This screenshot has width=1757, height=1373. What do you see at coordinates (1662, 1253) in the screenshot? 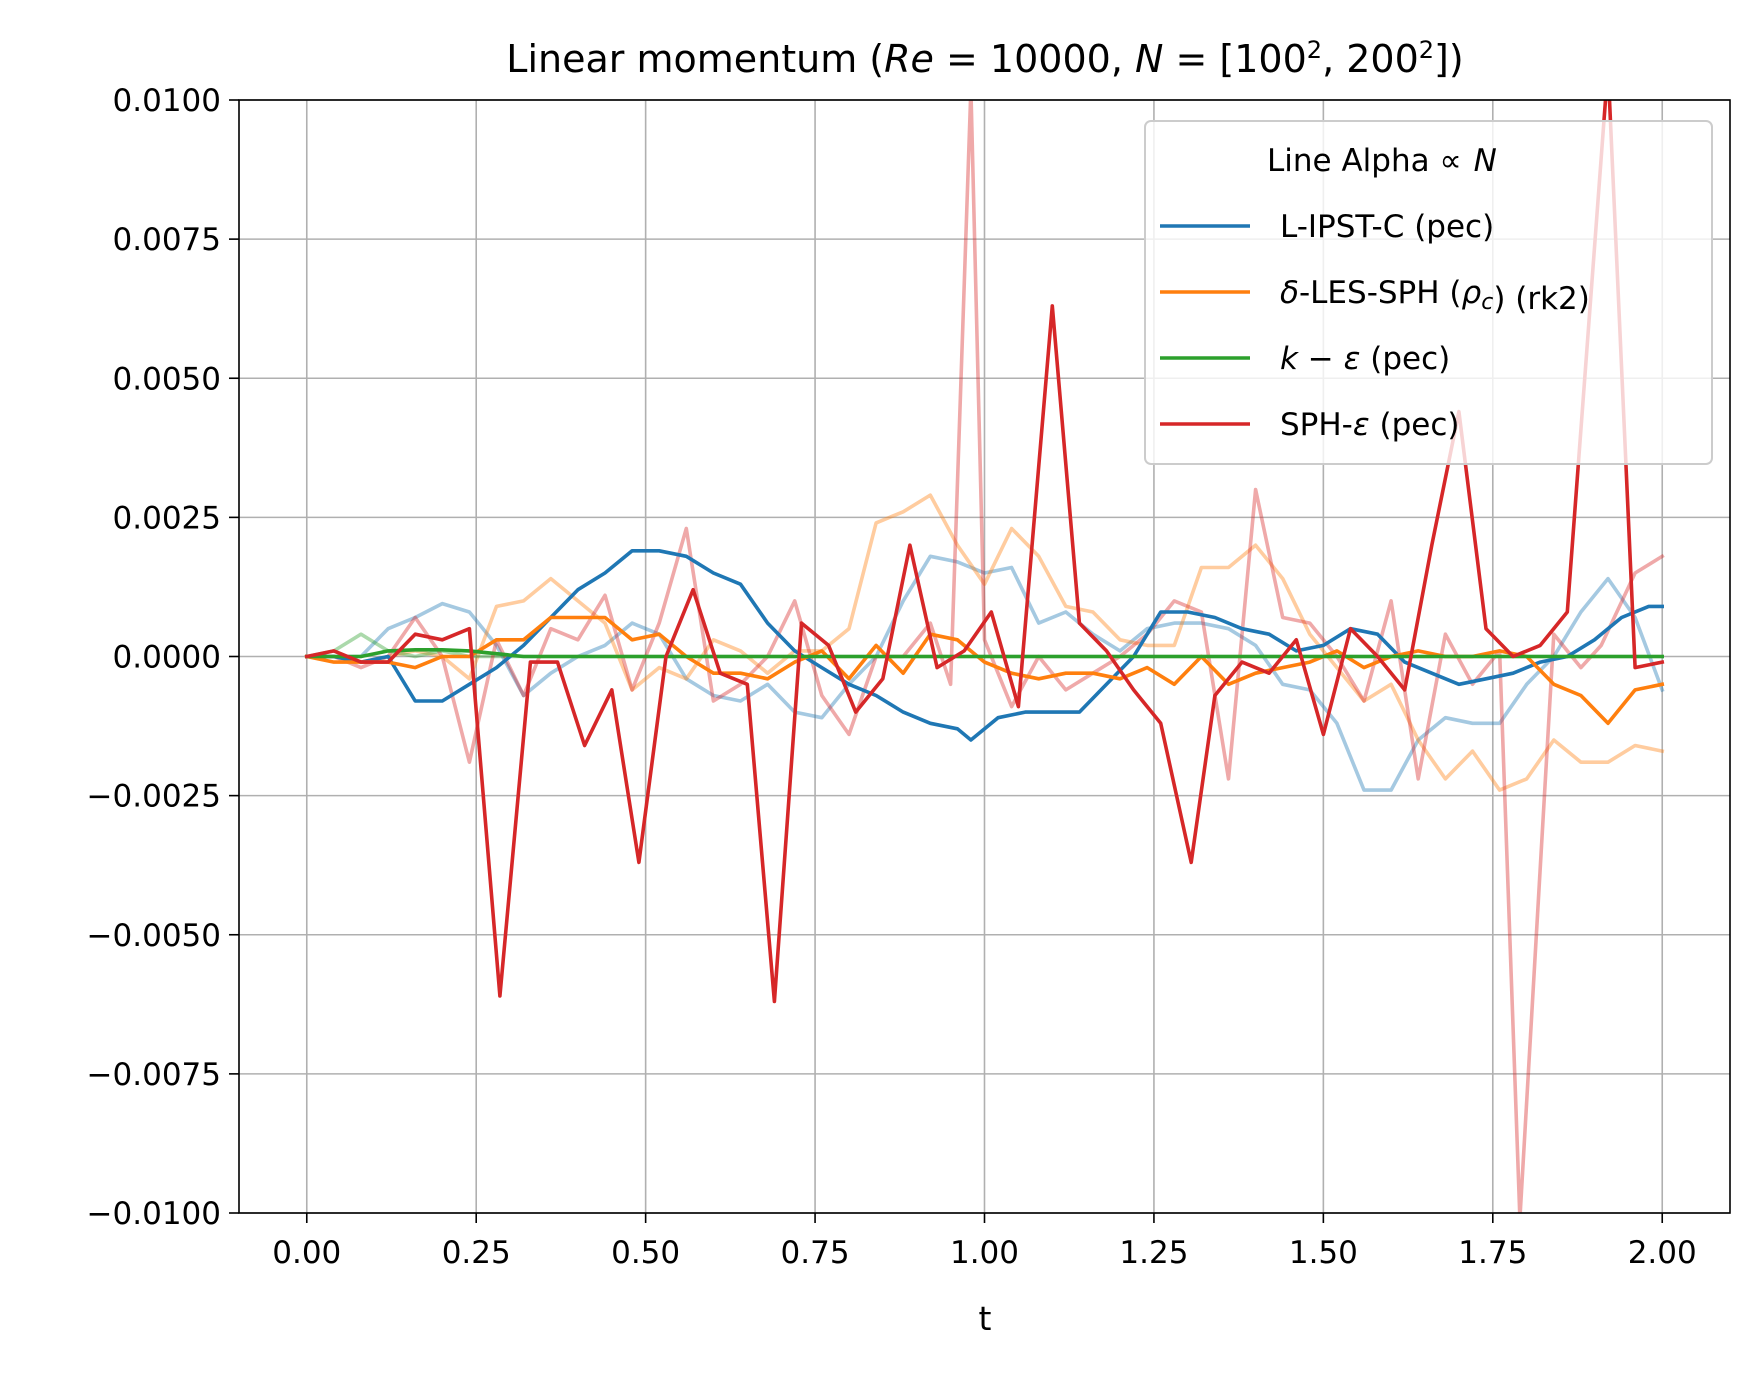
I see `x-tick-label: 2.00` at bounding box center [1662, 1253].